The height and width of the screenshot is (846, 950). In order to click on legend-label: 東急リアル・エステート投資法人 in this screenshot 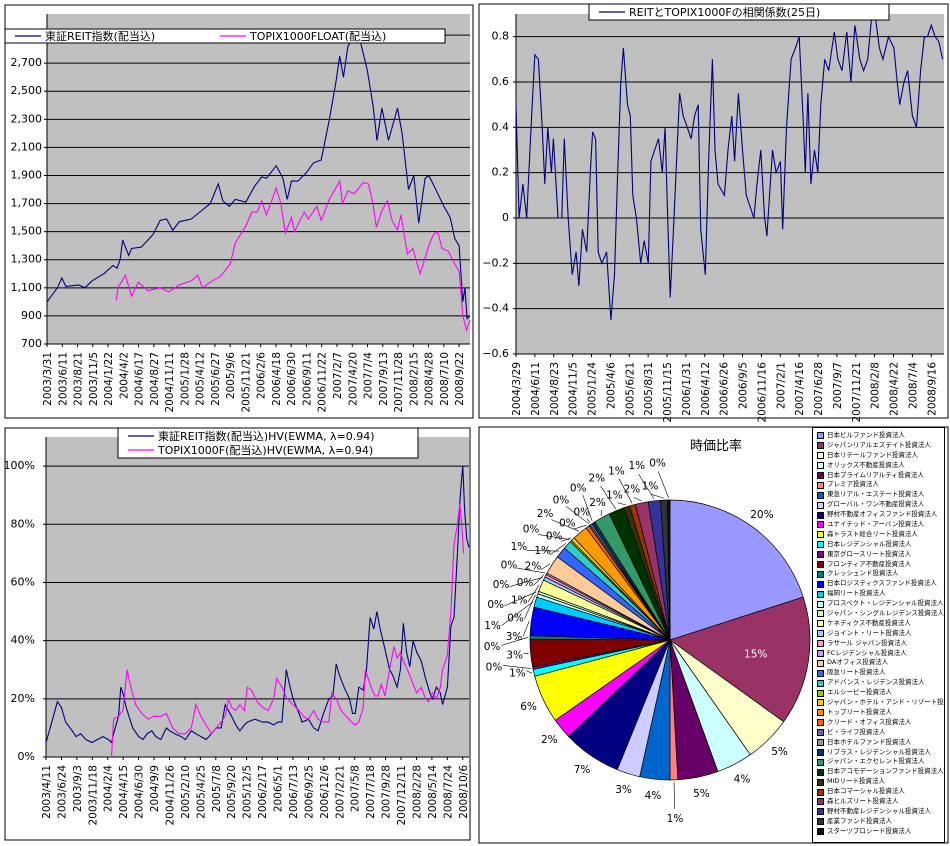, I will do `click(876, 494)`.